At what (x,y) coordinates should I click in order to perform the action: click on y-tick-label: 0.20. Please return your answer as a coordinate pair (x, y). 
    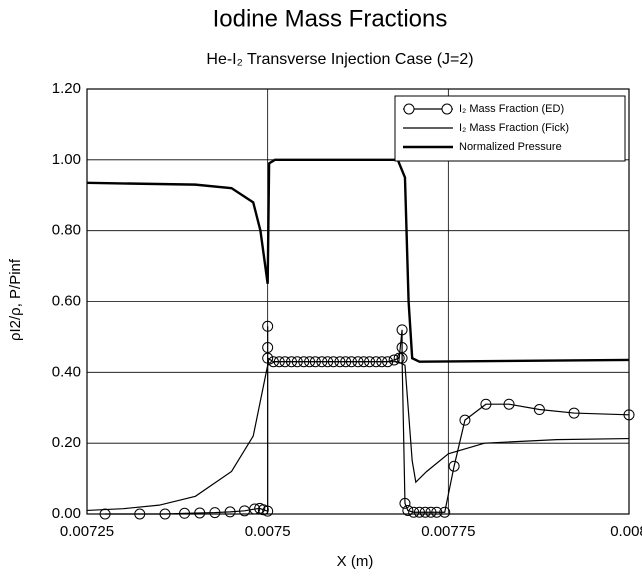
    Looking at the image, I should click on (66, 442).